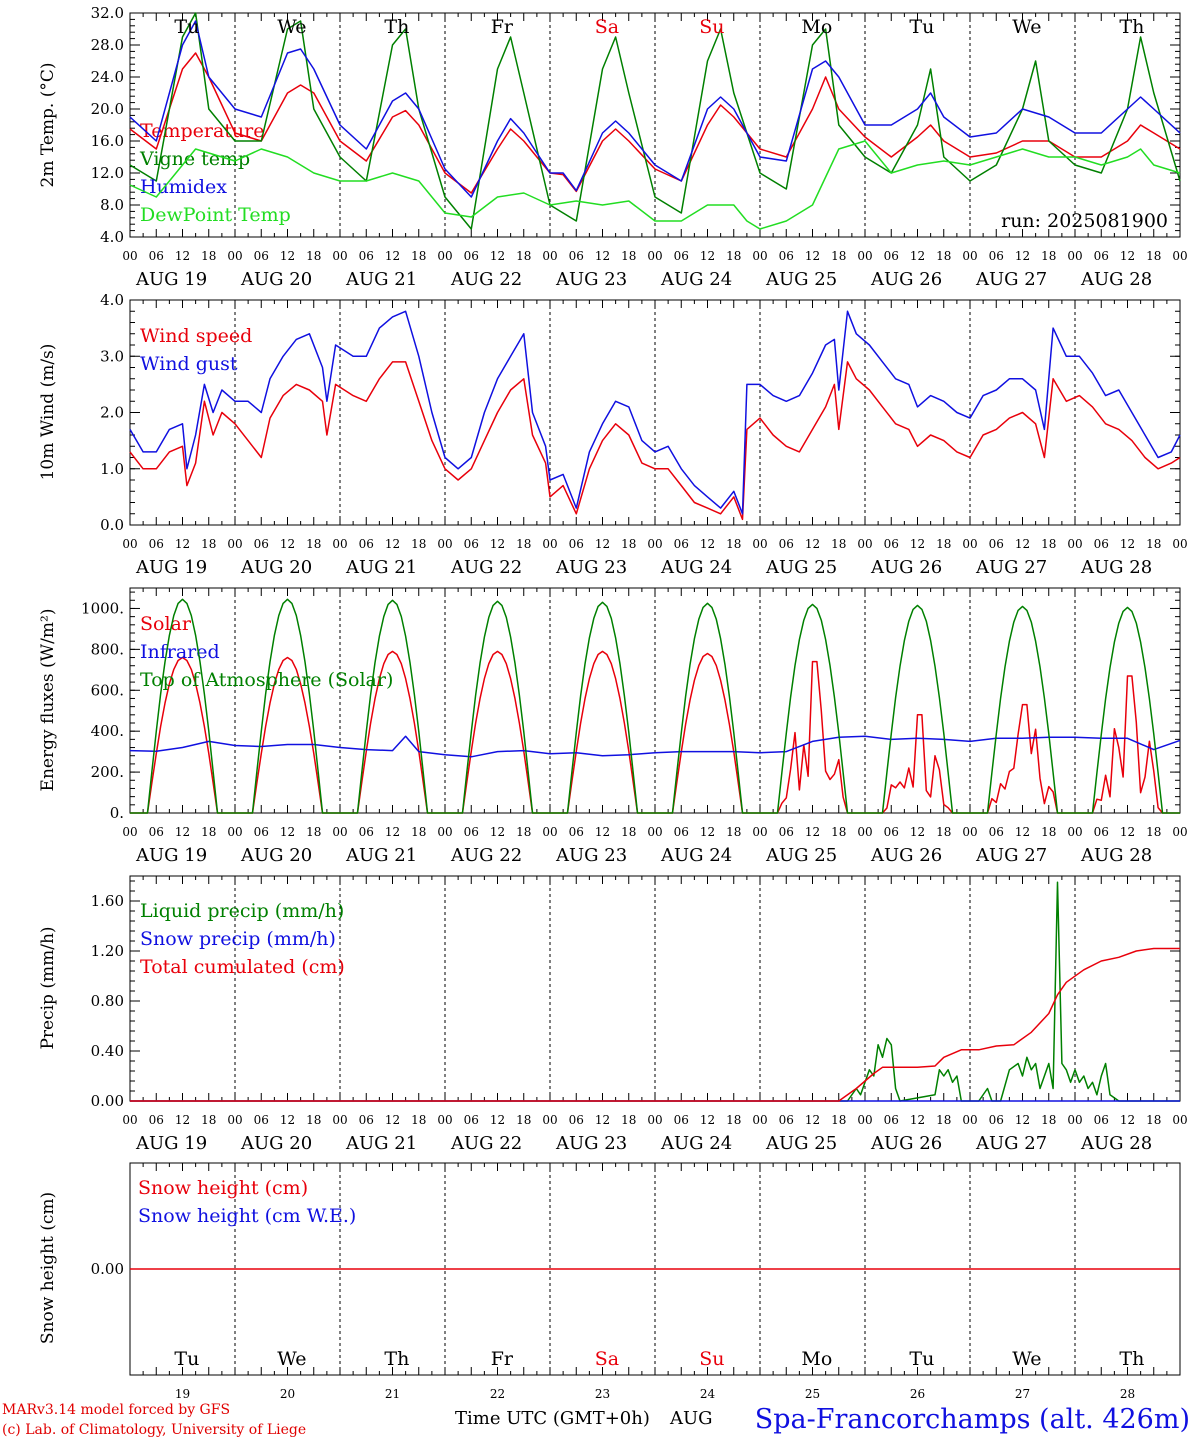 The height and width of the screenshot is (1440, 1194). What do you see at coordinates (196, 336) in the screenshot?
I see `legend-wind-speed: Wind speed` at bounding box center [196, 336].